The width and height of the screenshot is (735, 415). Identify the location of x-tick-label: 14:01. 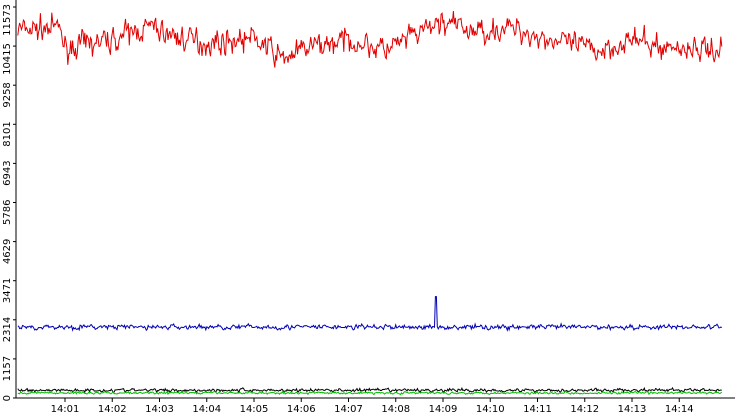
(65, 409).